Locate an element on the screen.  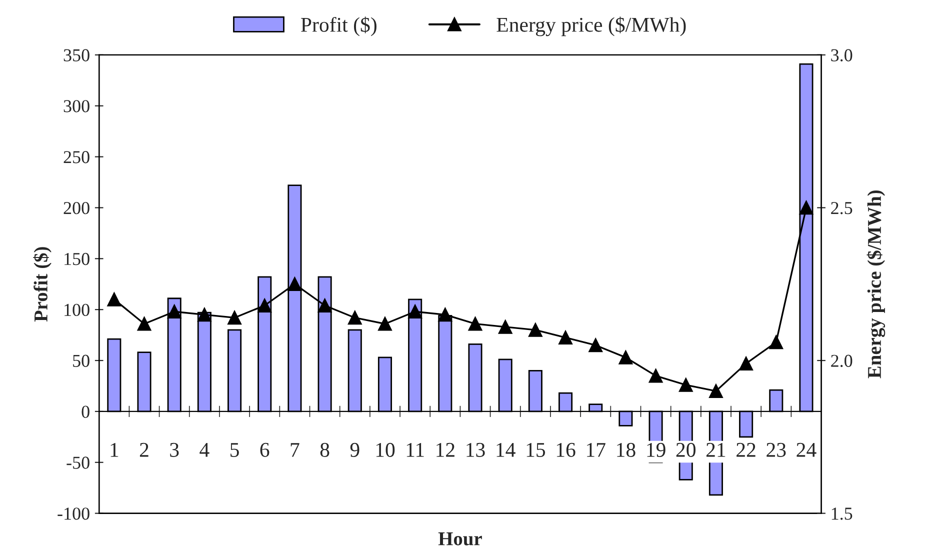
x-tick-label: 12 is located at coordinates (445, 449).